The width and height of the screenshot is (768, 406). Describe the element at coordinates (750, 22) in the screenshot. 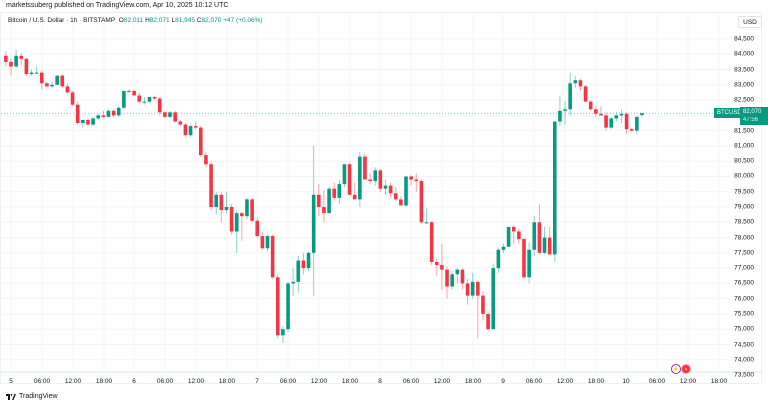

I see `currency-button: USD` at that location.